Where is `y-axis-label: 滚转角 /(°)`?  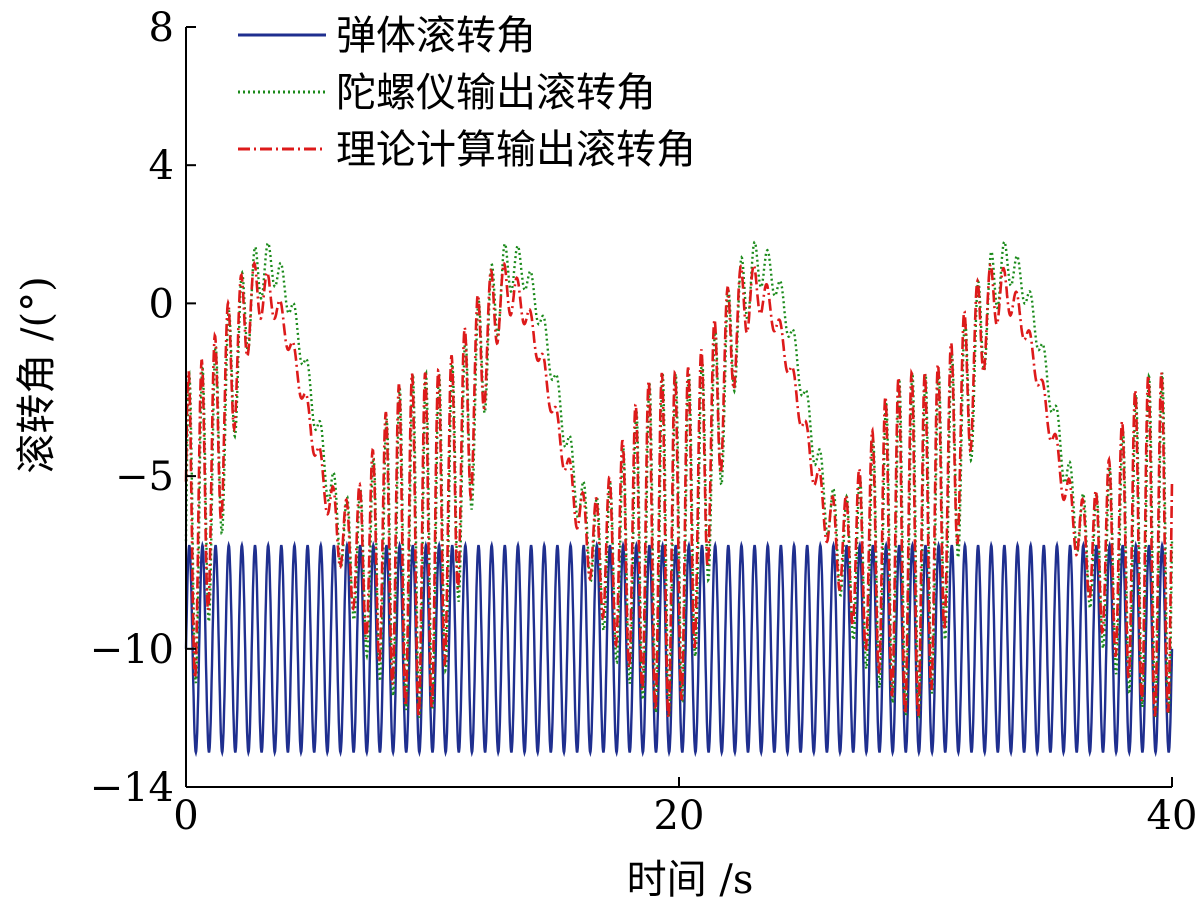
y-axis-label: 滚转角 /(°) is located at coordinates (37, 374).